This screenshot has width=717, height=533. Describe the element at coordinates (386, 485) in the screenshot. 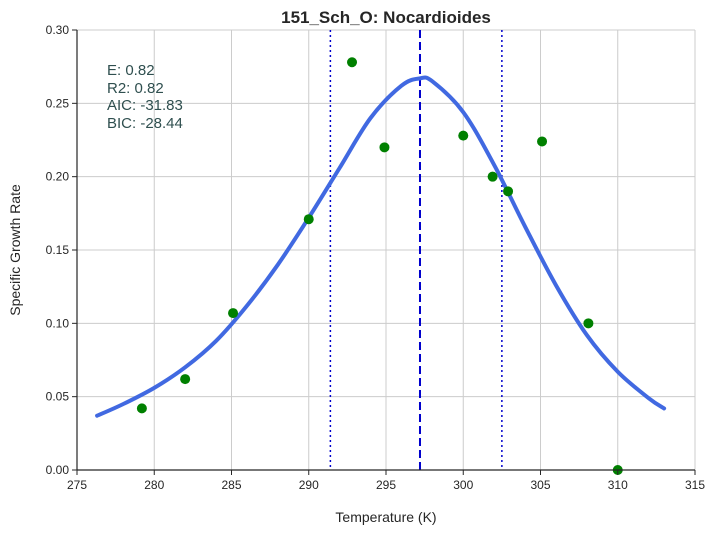

I see `x-tick-label: 295` at that location.